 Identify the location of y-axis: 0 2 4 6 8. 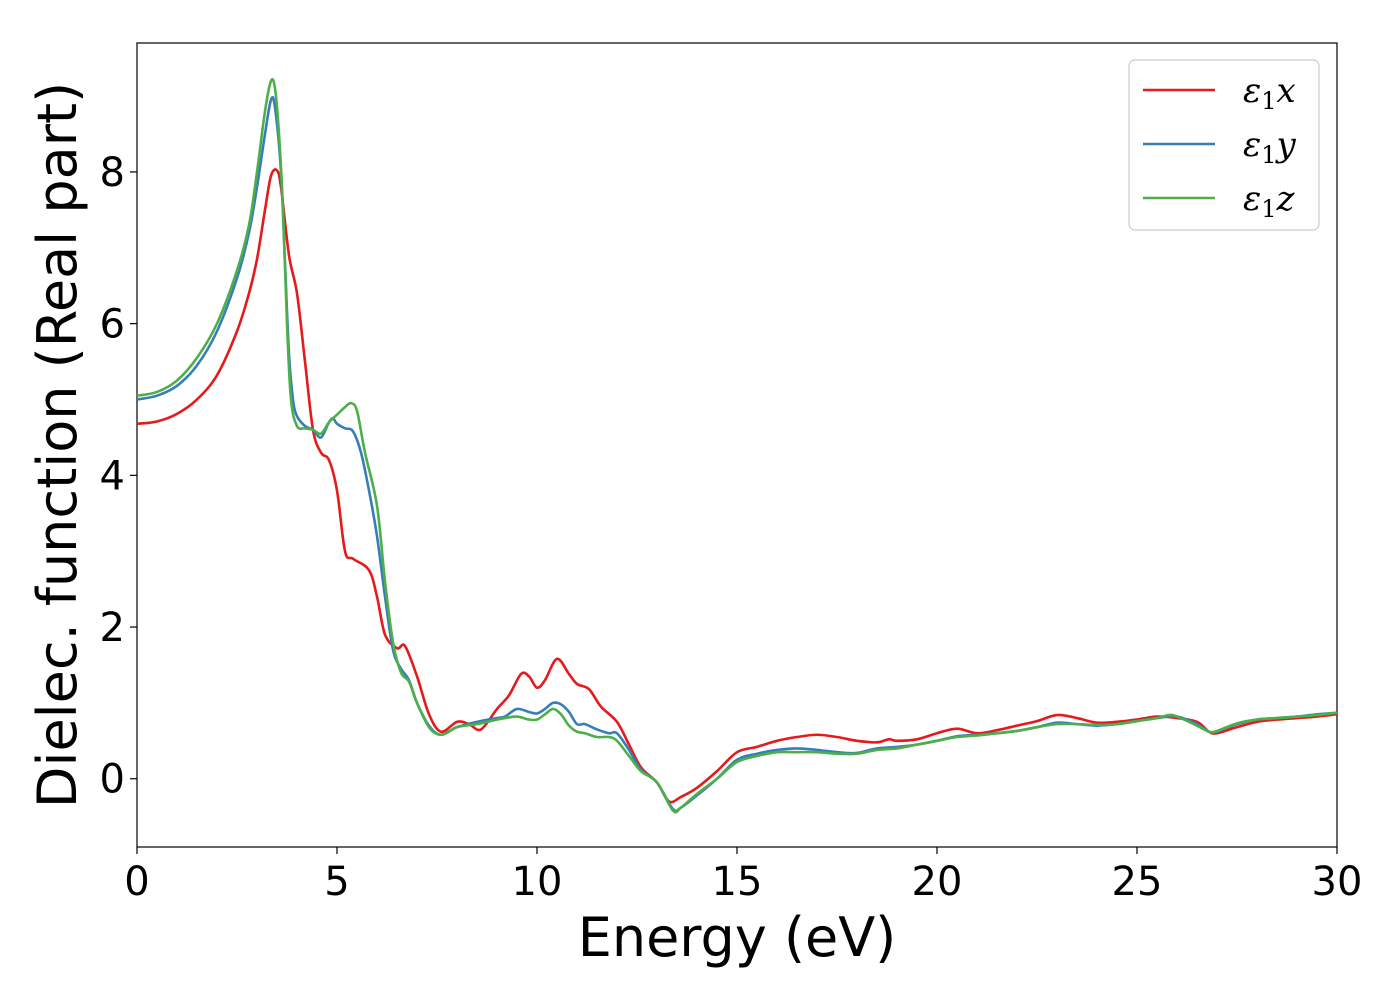
(118, 476).